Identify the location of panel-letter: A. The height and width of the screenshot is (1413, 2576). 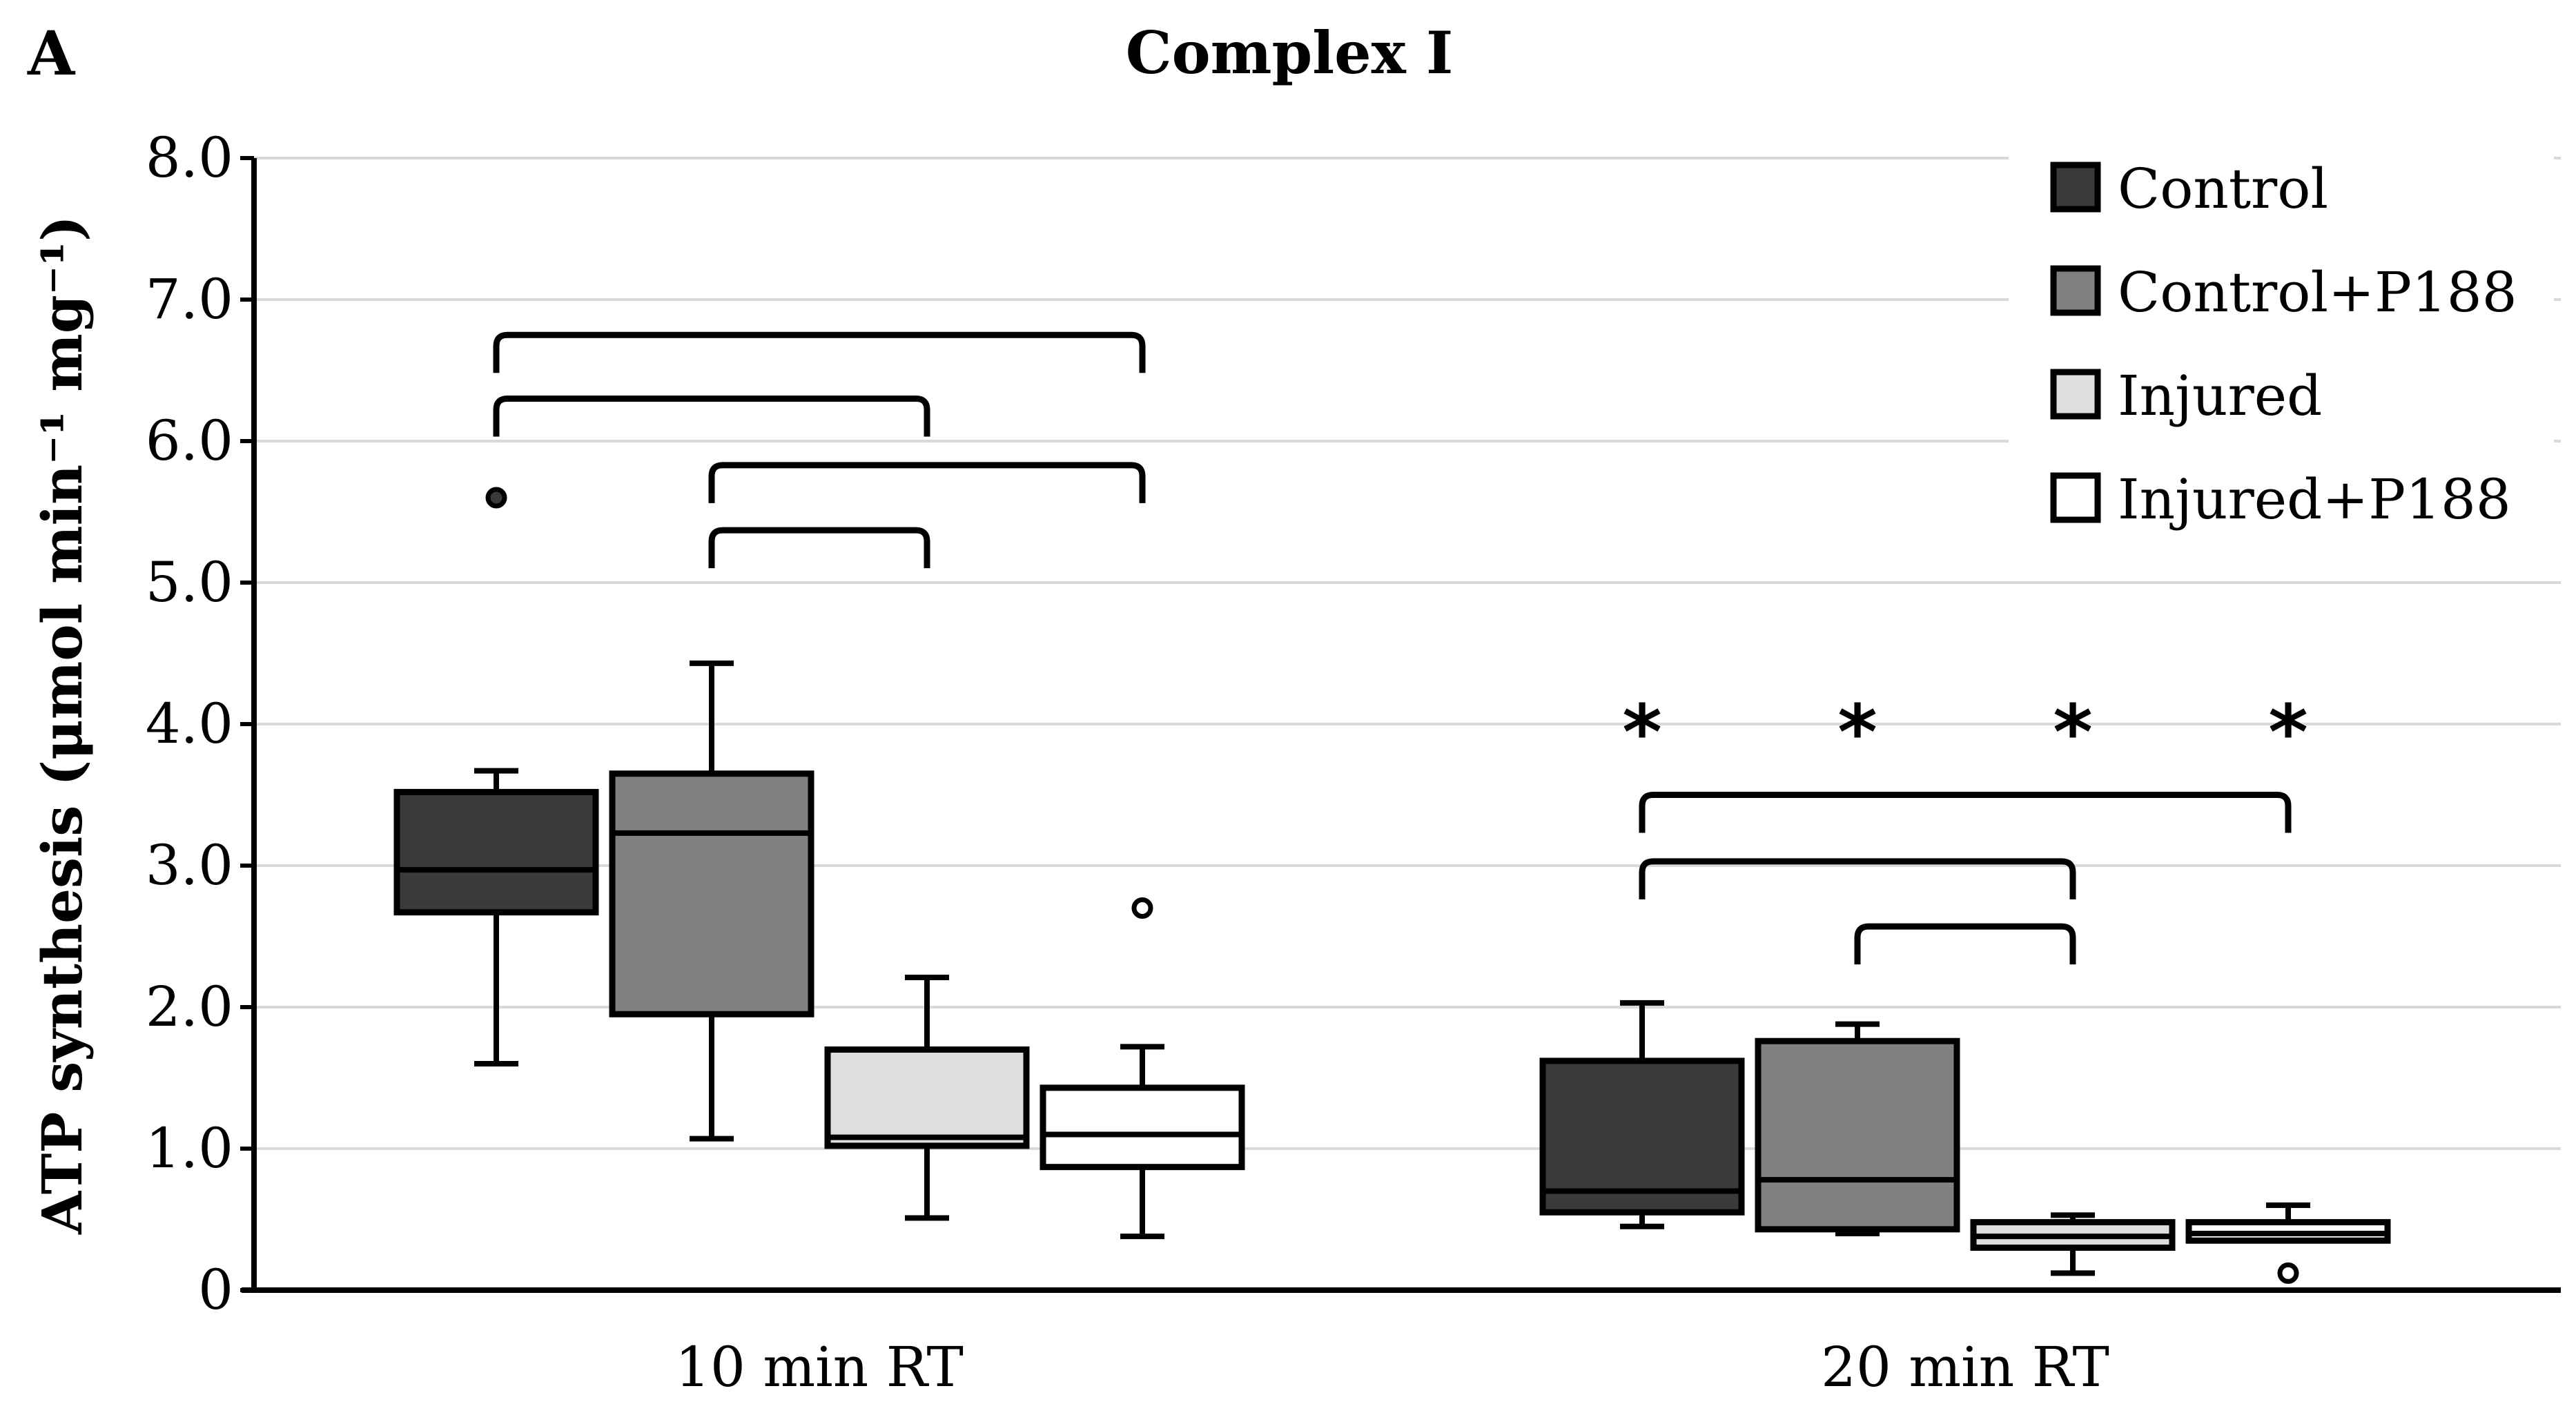
(51, 53).